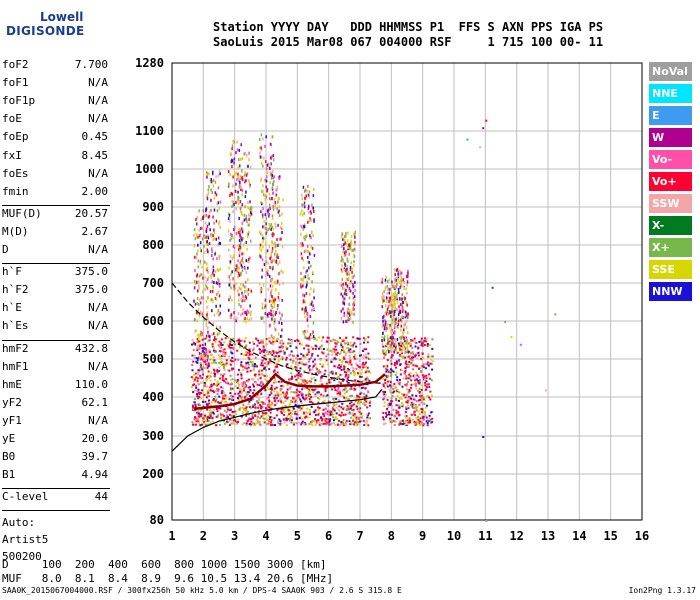  What do you see at coordinates (95, 457) in the screenshot?
I see `param-value: 39.7` at bounding box center [95, 457].